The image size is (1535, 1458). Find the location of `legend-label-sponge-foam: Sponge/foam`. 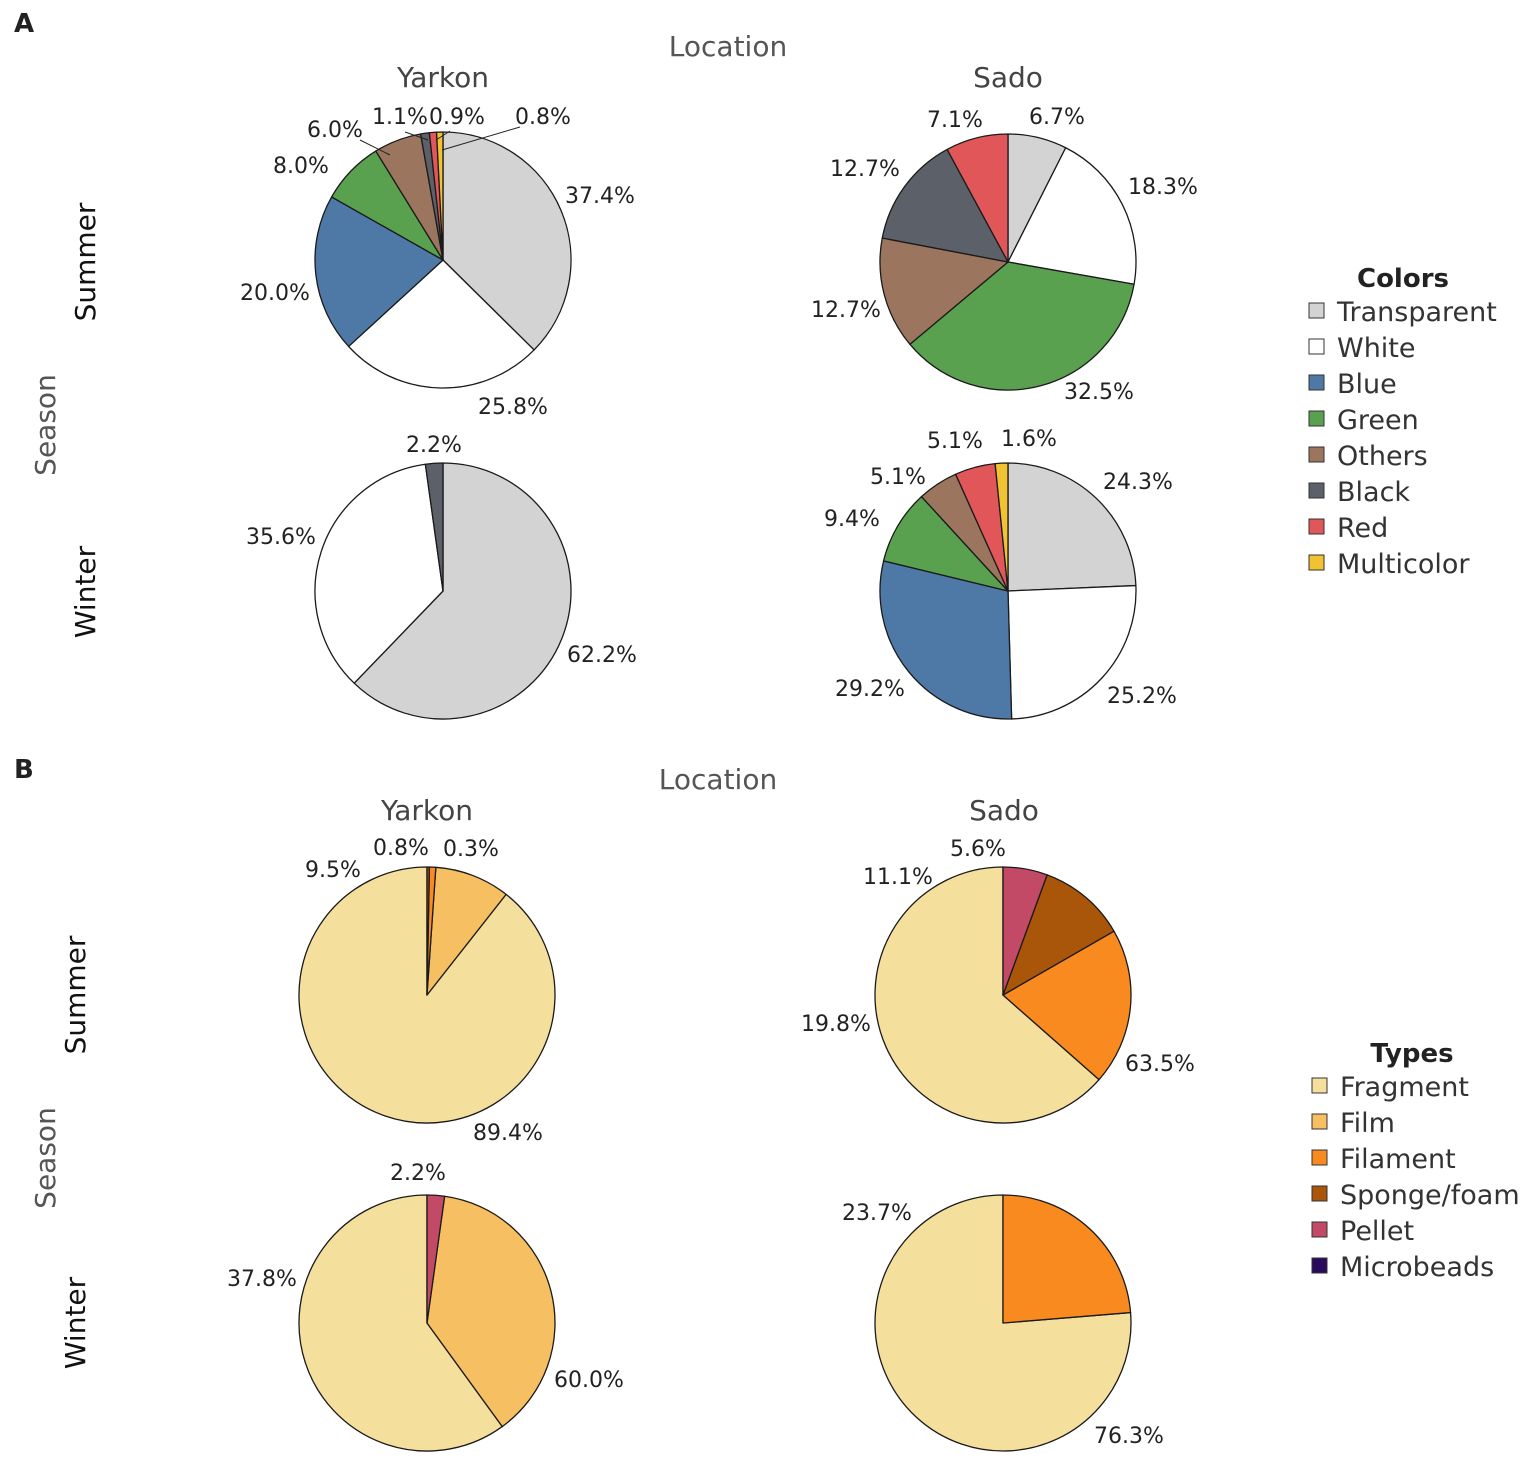

legend-label-sponge-foam: Sponge/foam is located at coordinates (1430, 1195).